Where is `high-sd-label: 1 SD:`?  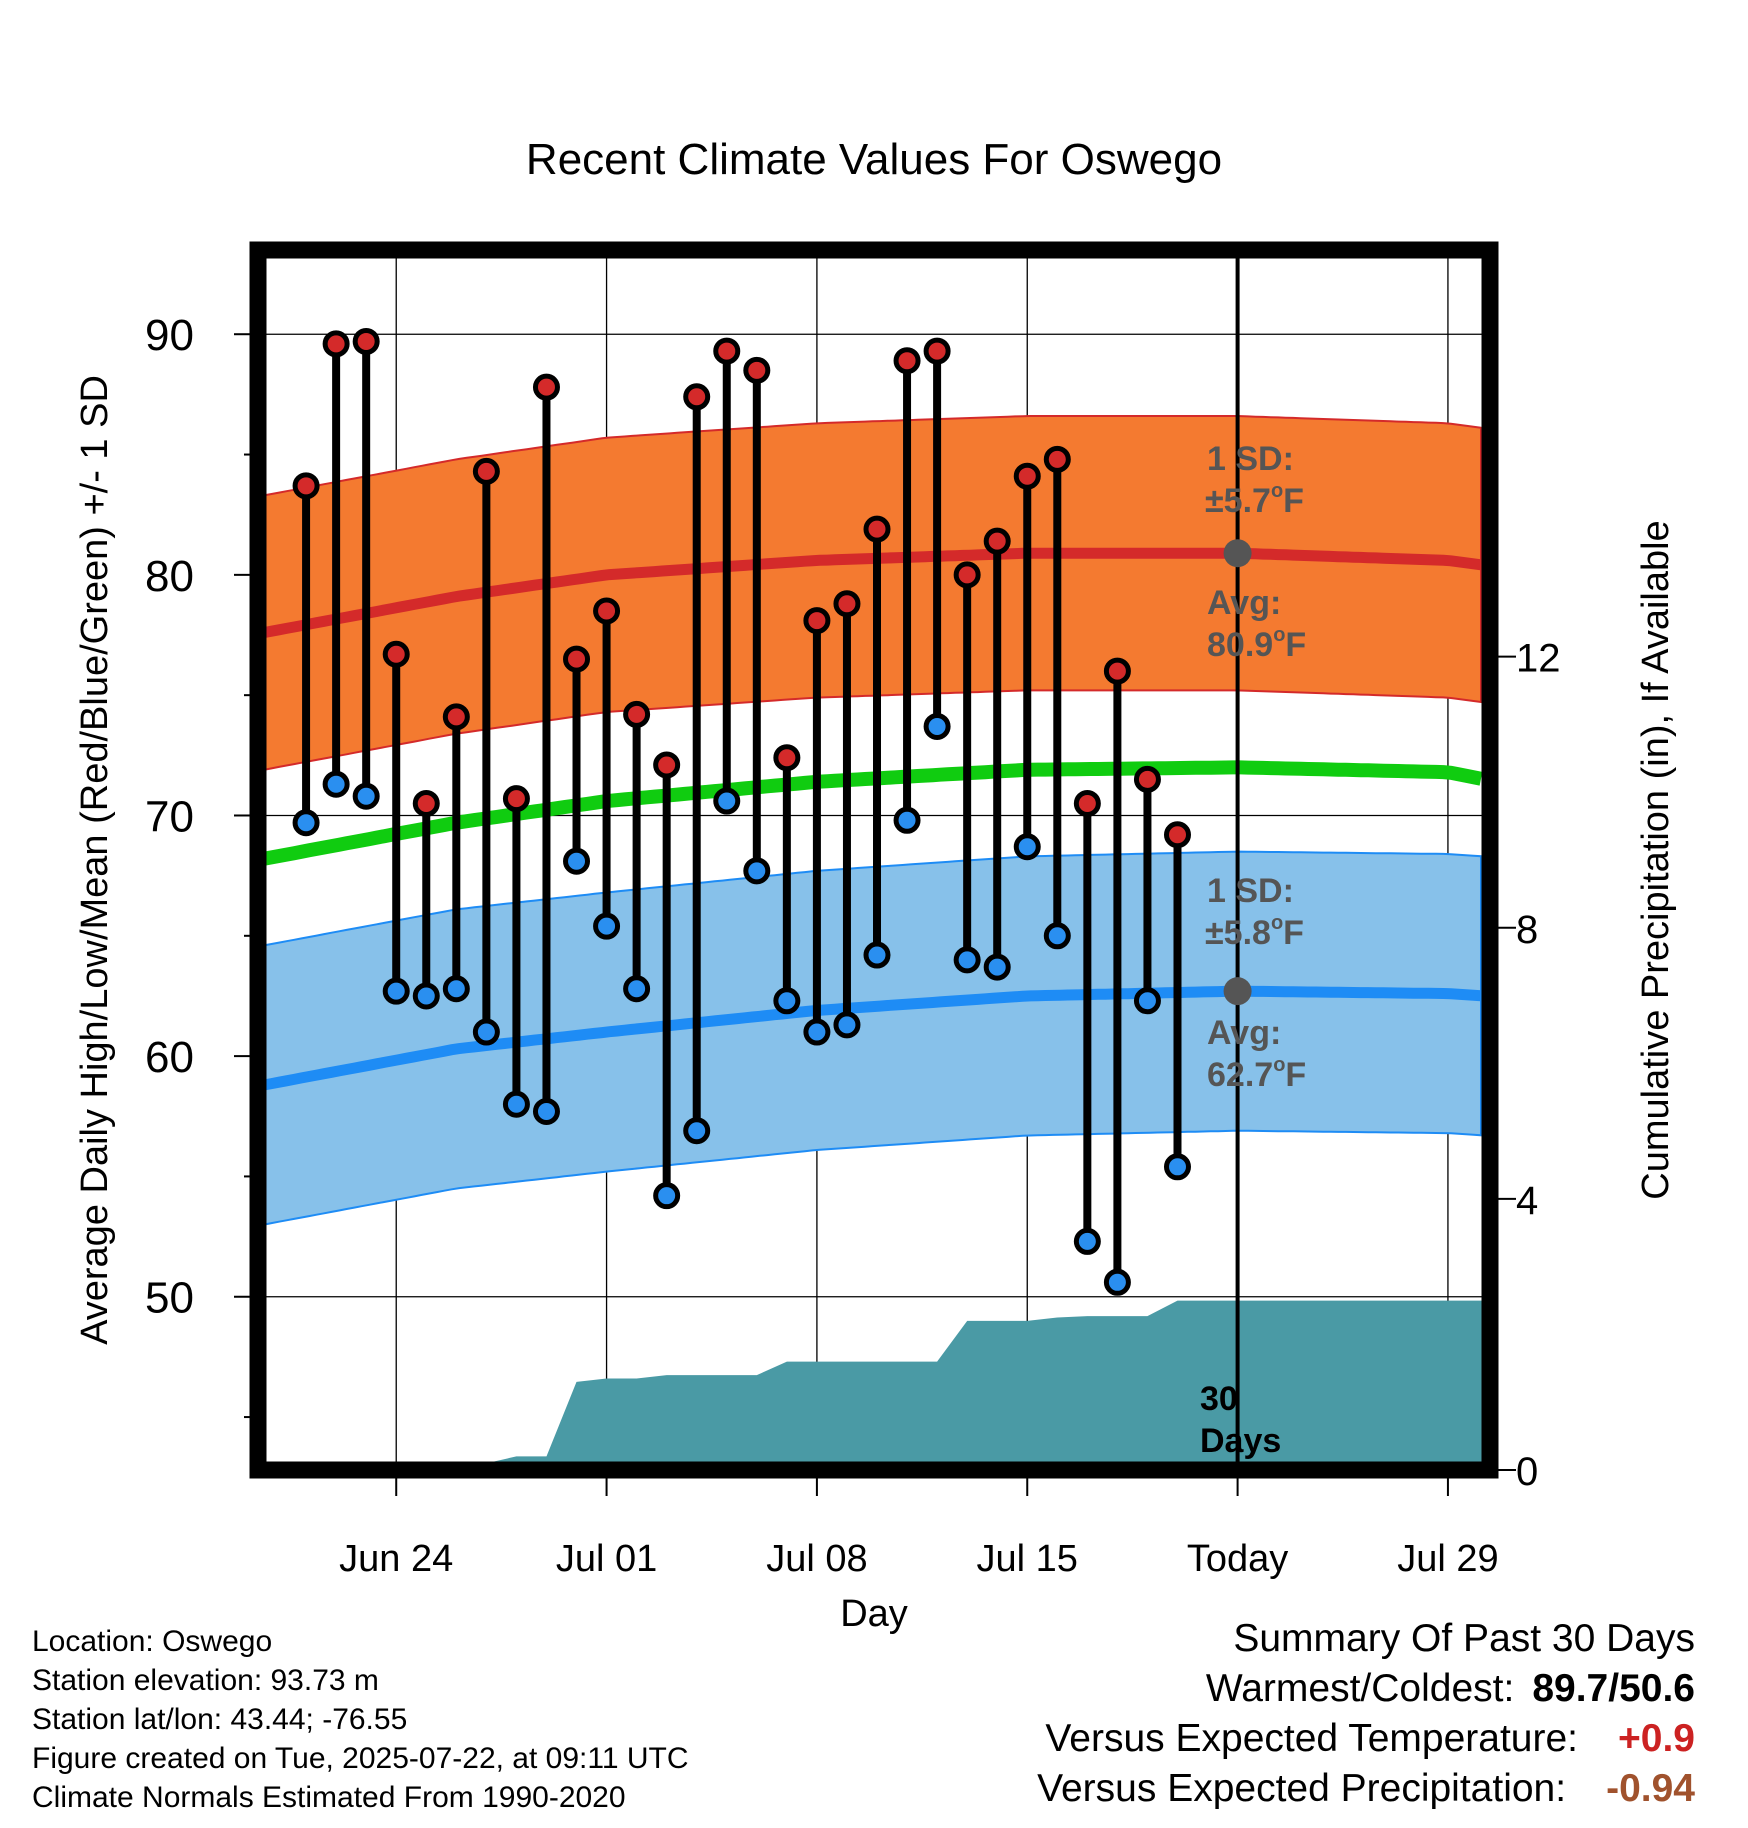
high-sd-label: 1 SD: is located at coordinates (1250, 459).